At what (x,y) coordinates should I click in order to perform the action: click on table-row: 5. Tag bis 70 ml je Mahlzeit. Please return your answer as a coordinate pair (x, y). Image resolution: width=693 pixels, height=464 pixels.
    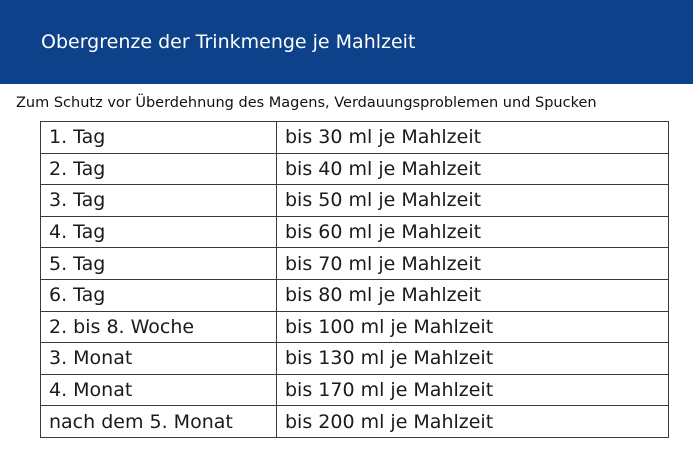
    Looking at the image, I should click on (354, 263).